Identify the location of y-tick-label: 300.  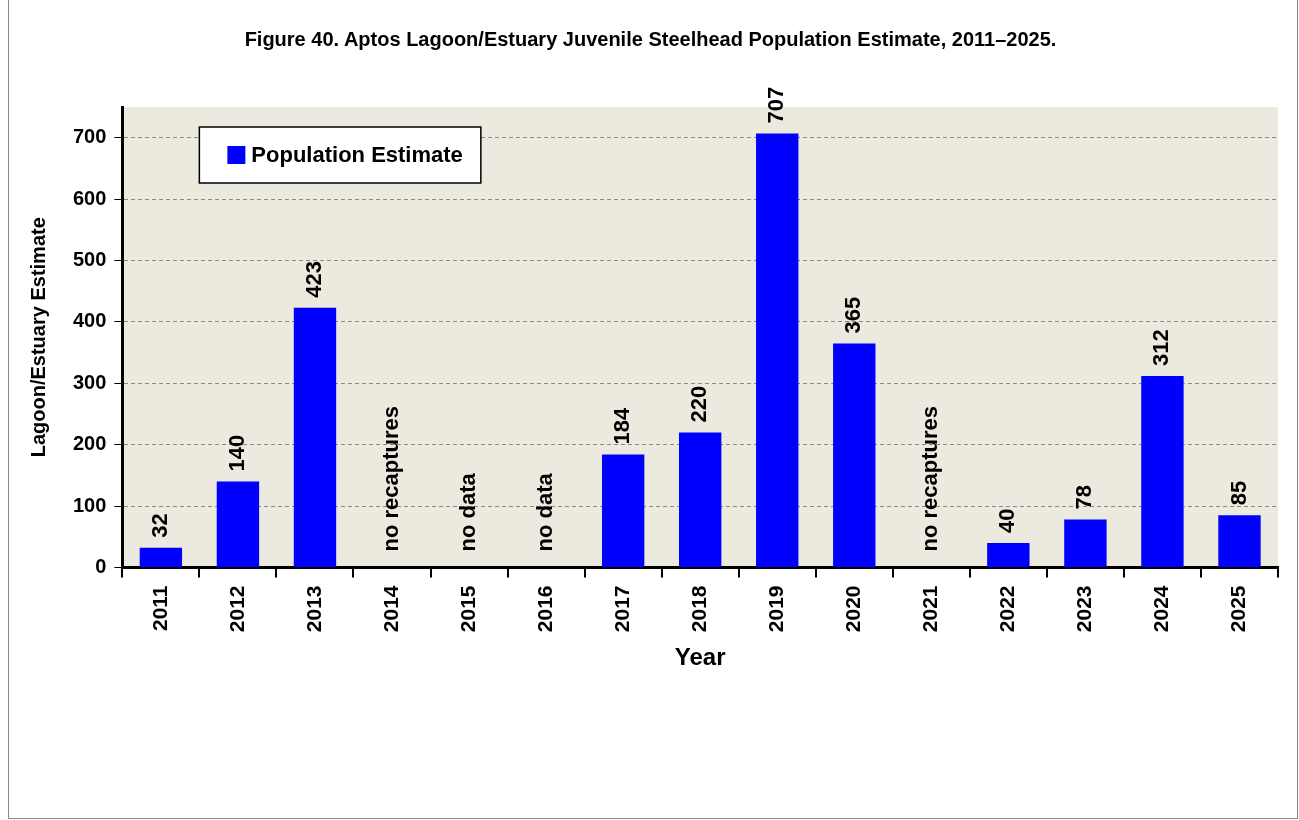
(89, 381).